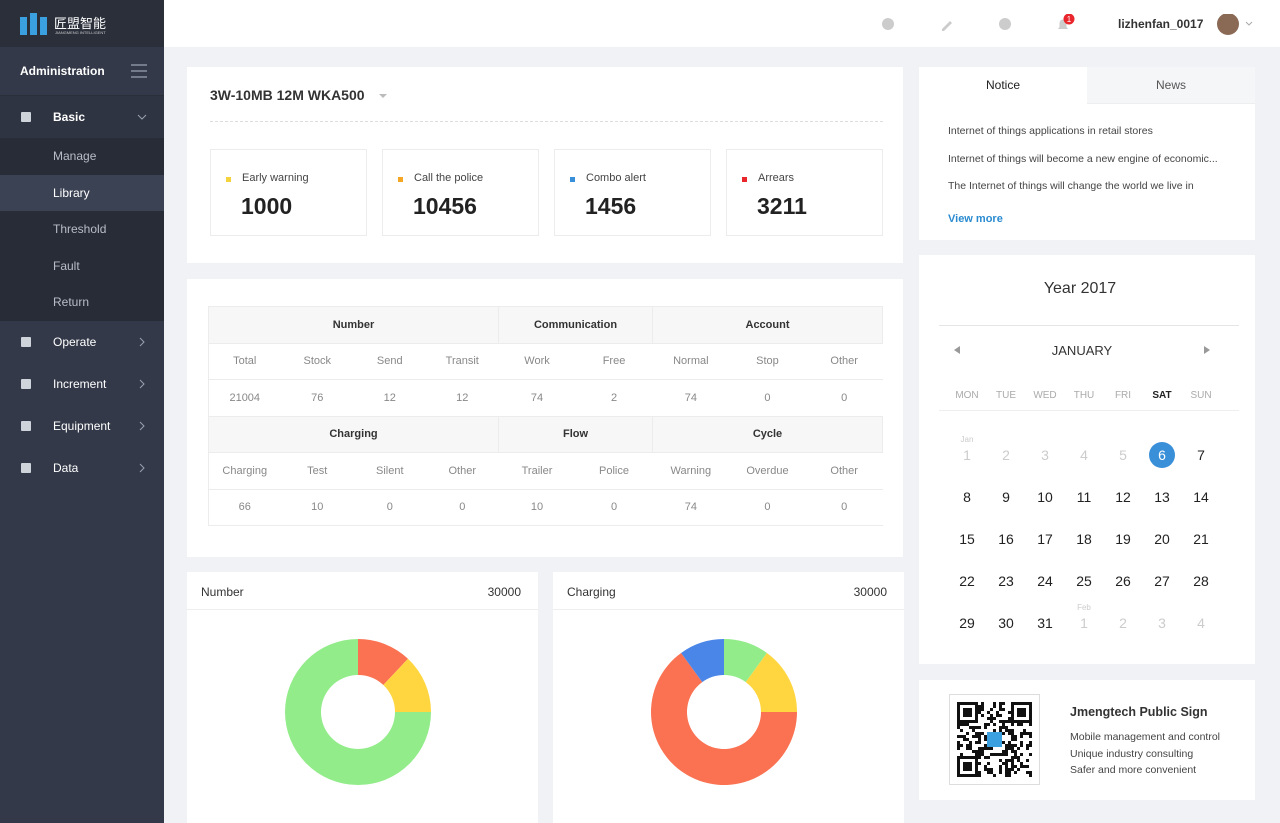 This screenshot has width=1280, height=823. I want to click on cell: 0, so click(844, 398).